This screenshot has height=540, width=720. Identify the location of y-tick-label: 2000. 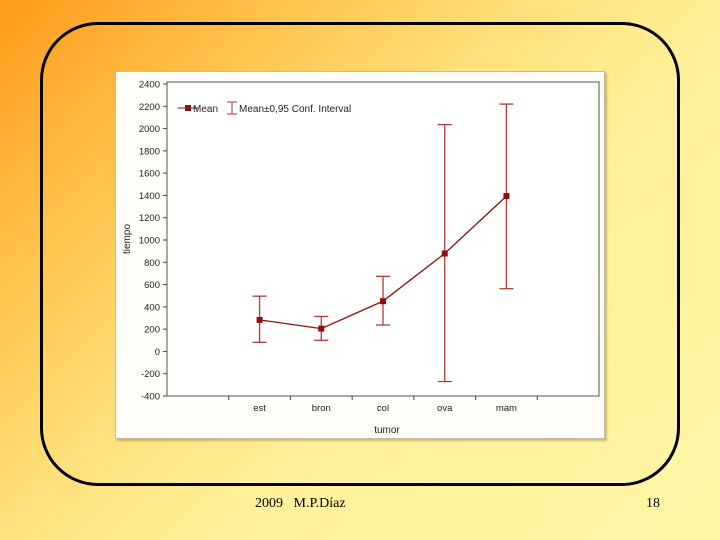
(149, 129).